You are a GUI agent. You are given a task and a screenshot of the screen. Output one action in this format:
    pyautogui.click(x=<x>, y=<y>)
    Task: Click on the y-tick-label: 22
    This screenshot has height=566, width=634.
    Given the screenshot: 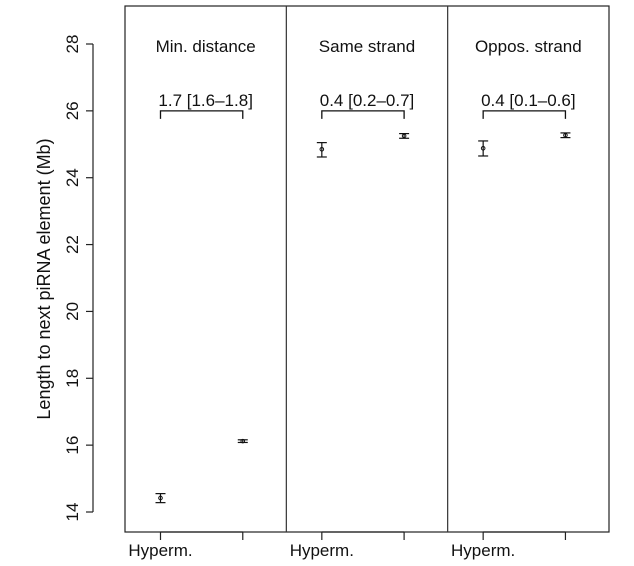 What is the action you would take?
    pyautogui.click(x=72, y=244)
    